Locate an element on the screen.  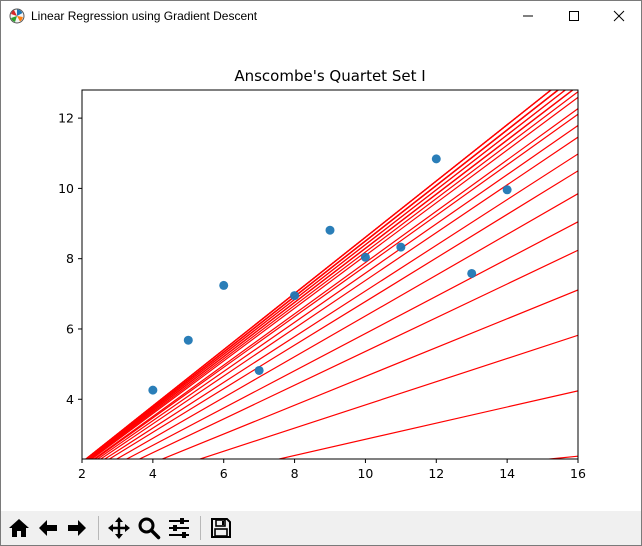
zoom-button is located at coordinates (149, 528).